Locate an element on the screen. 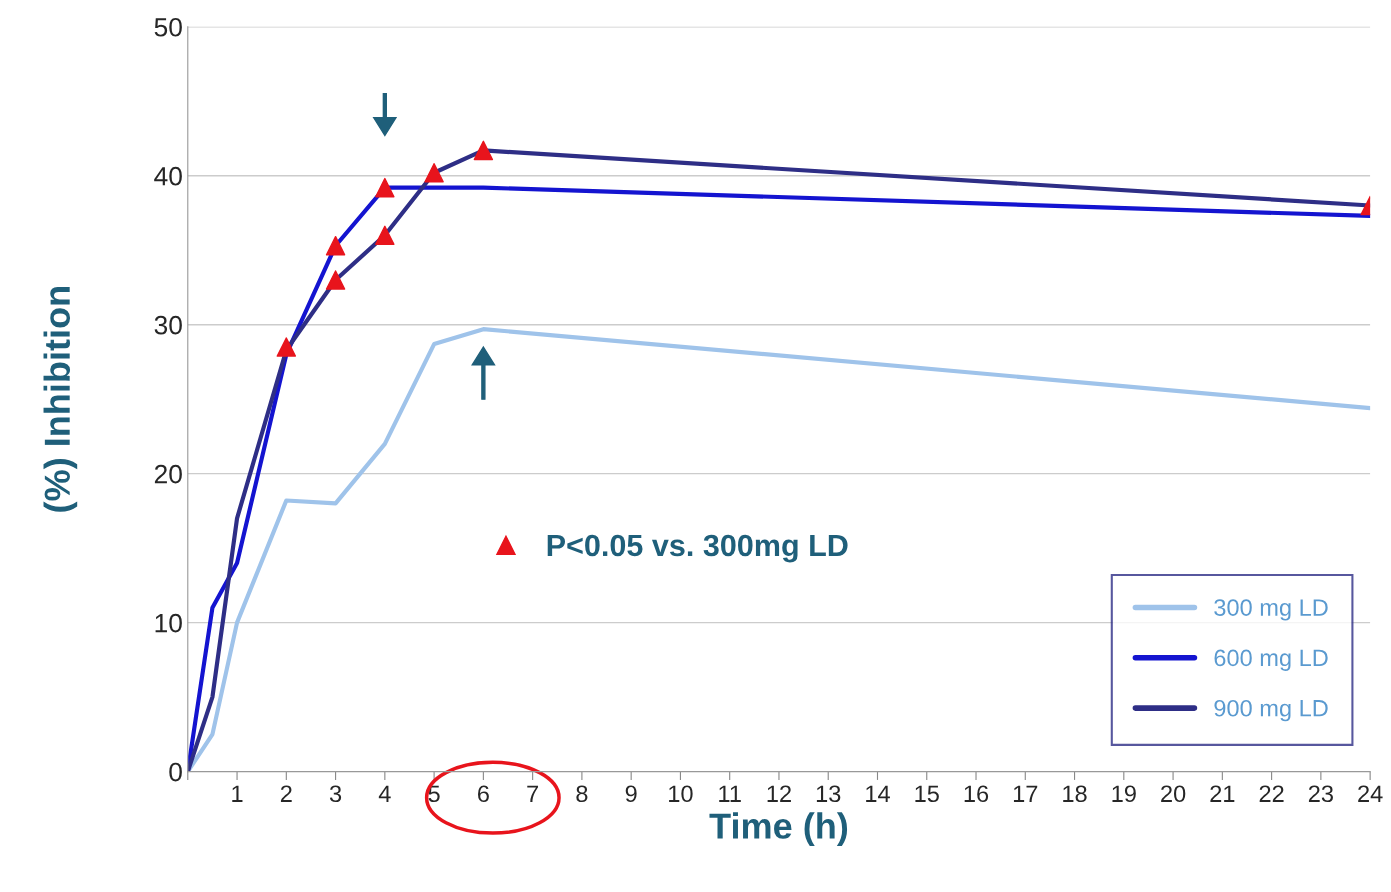 The height and width of the screenshot is (892, 1391). x-axis-title: Time (h) is located at coordinates (778, 829).